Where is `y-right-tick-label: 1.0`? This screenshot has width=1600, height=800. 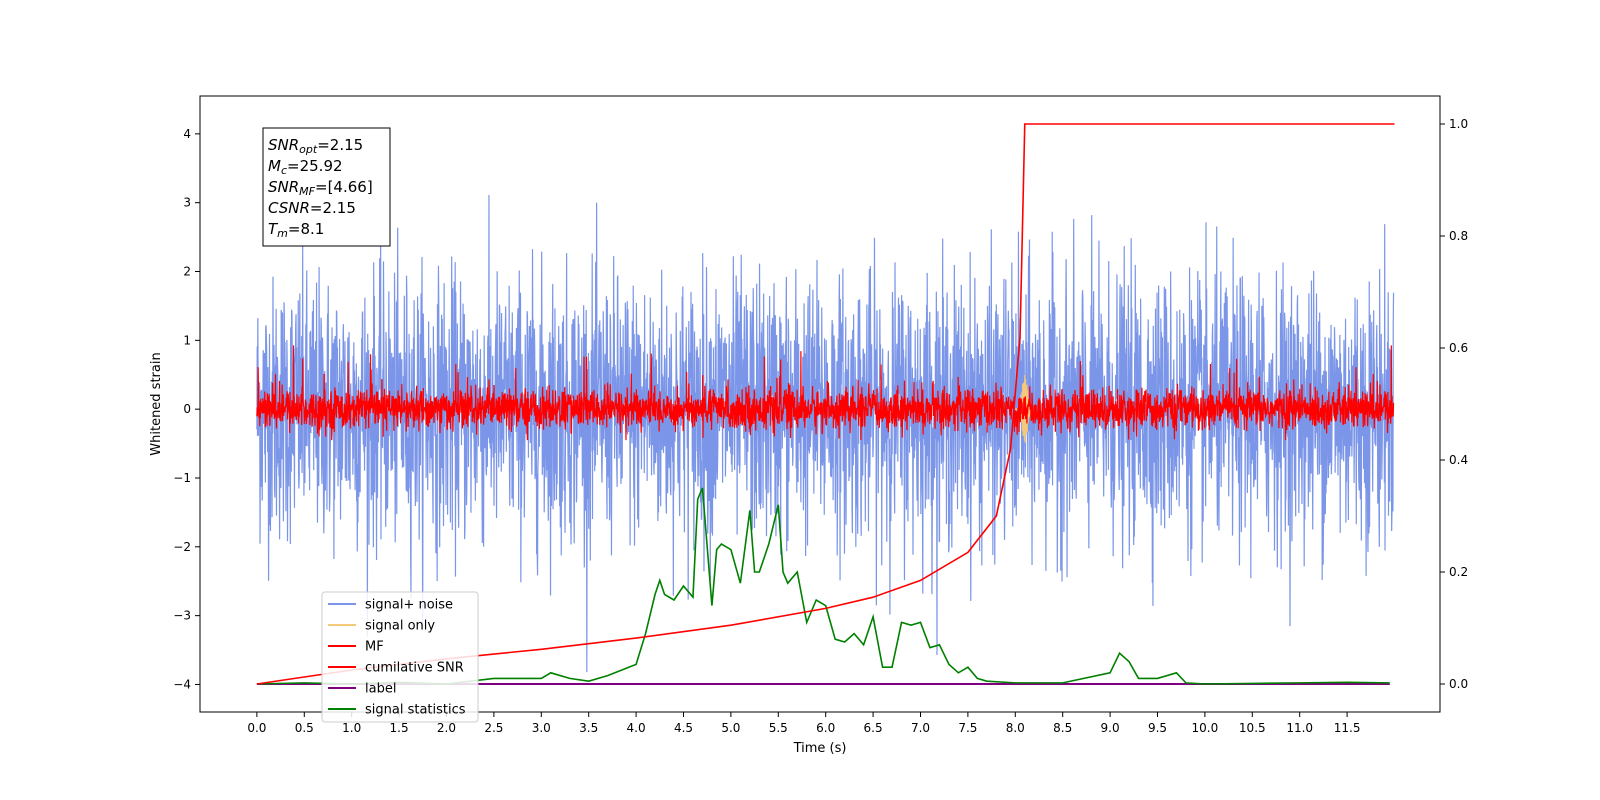 y-right-tick-label: 1.0 is located at coordinates (1458, 124).